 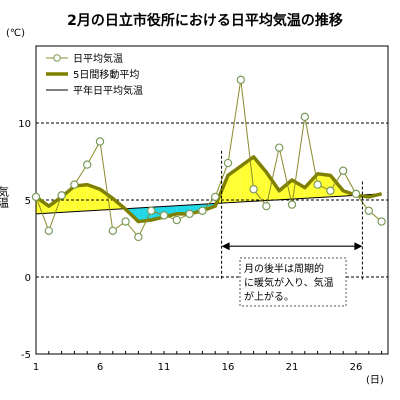 I want to click on legend-label-daily: 日平均気温, so click(x=98, y=58).